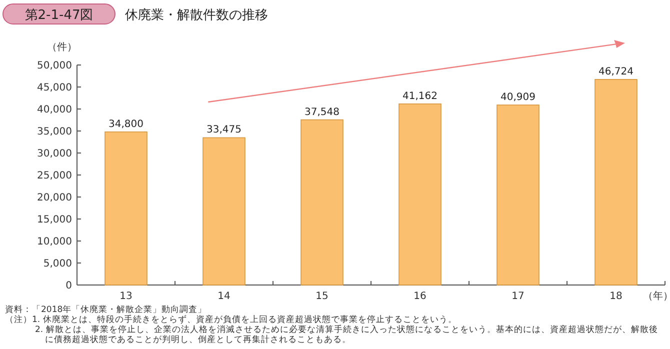  What do you see at coordinates (126, 124) in the screenshot?
I see `data-label: 34,800` at bounding box center [126, 124].